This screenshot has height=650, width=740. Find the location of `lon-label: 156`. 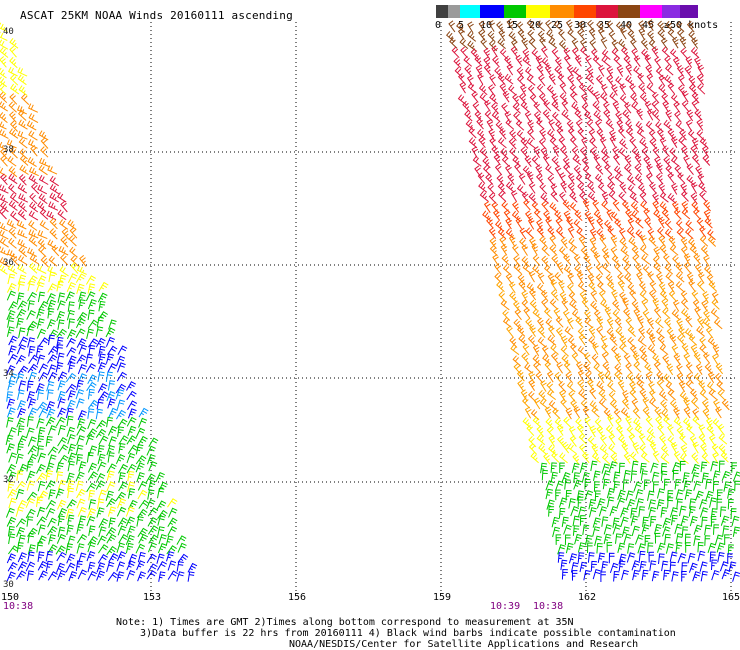

lon-label: 156 is located at coordinates (297, 597).